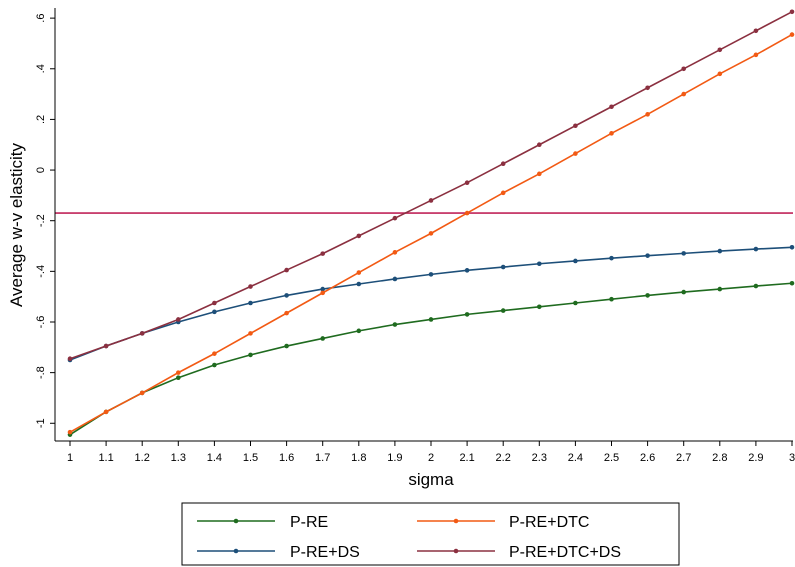 This screenshot has height=567, width=795. What do you see at coordinates (325, 552) in the screenshot?
I see `legend-label: P-RE+DS` at bounding box center [325, 552].